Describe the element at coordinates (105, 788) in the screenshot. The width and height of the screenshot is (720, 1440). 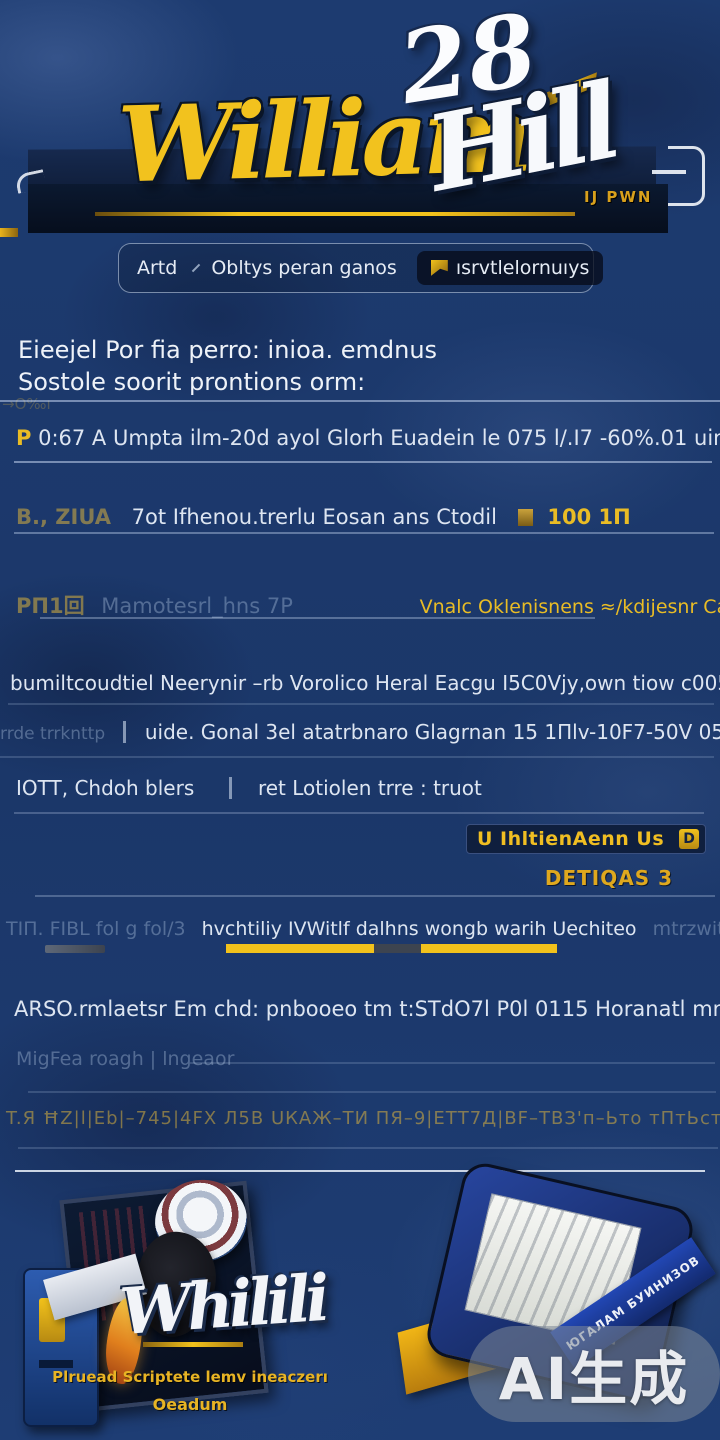
I see `row6-left: IOTT, Chdoh blers` at that location.